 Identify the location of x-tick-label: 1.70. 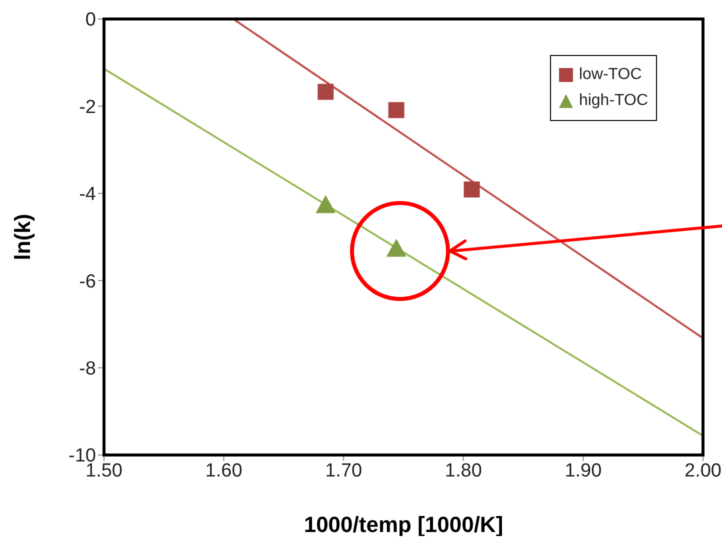
(343, 471).